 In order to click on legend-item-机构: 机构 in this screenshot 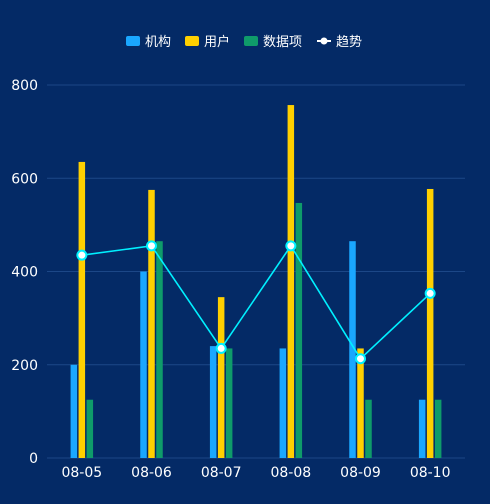, I will do `click(148, 42)`.